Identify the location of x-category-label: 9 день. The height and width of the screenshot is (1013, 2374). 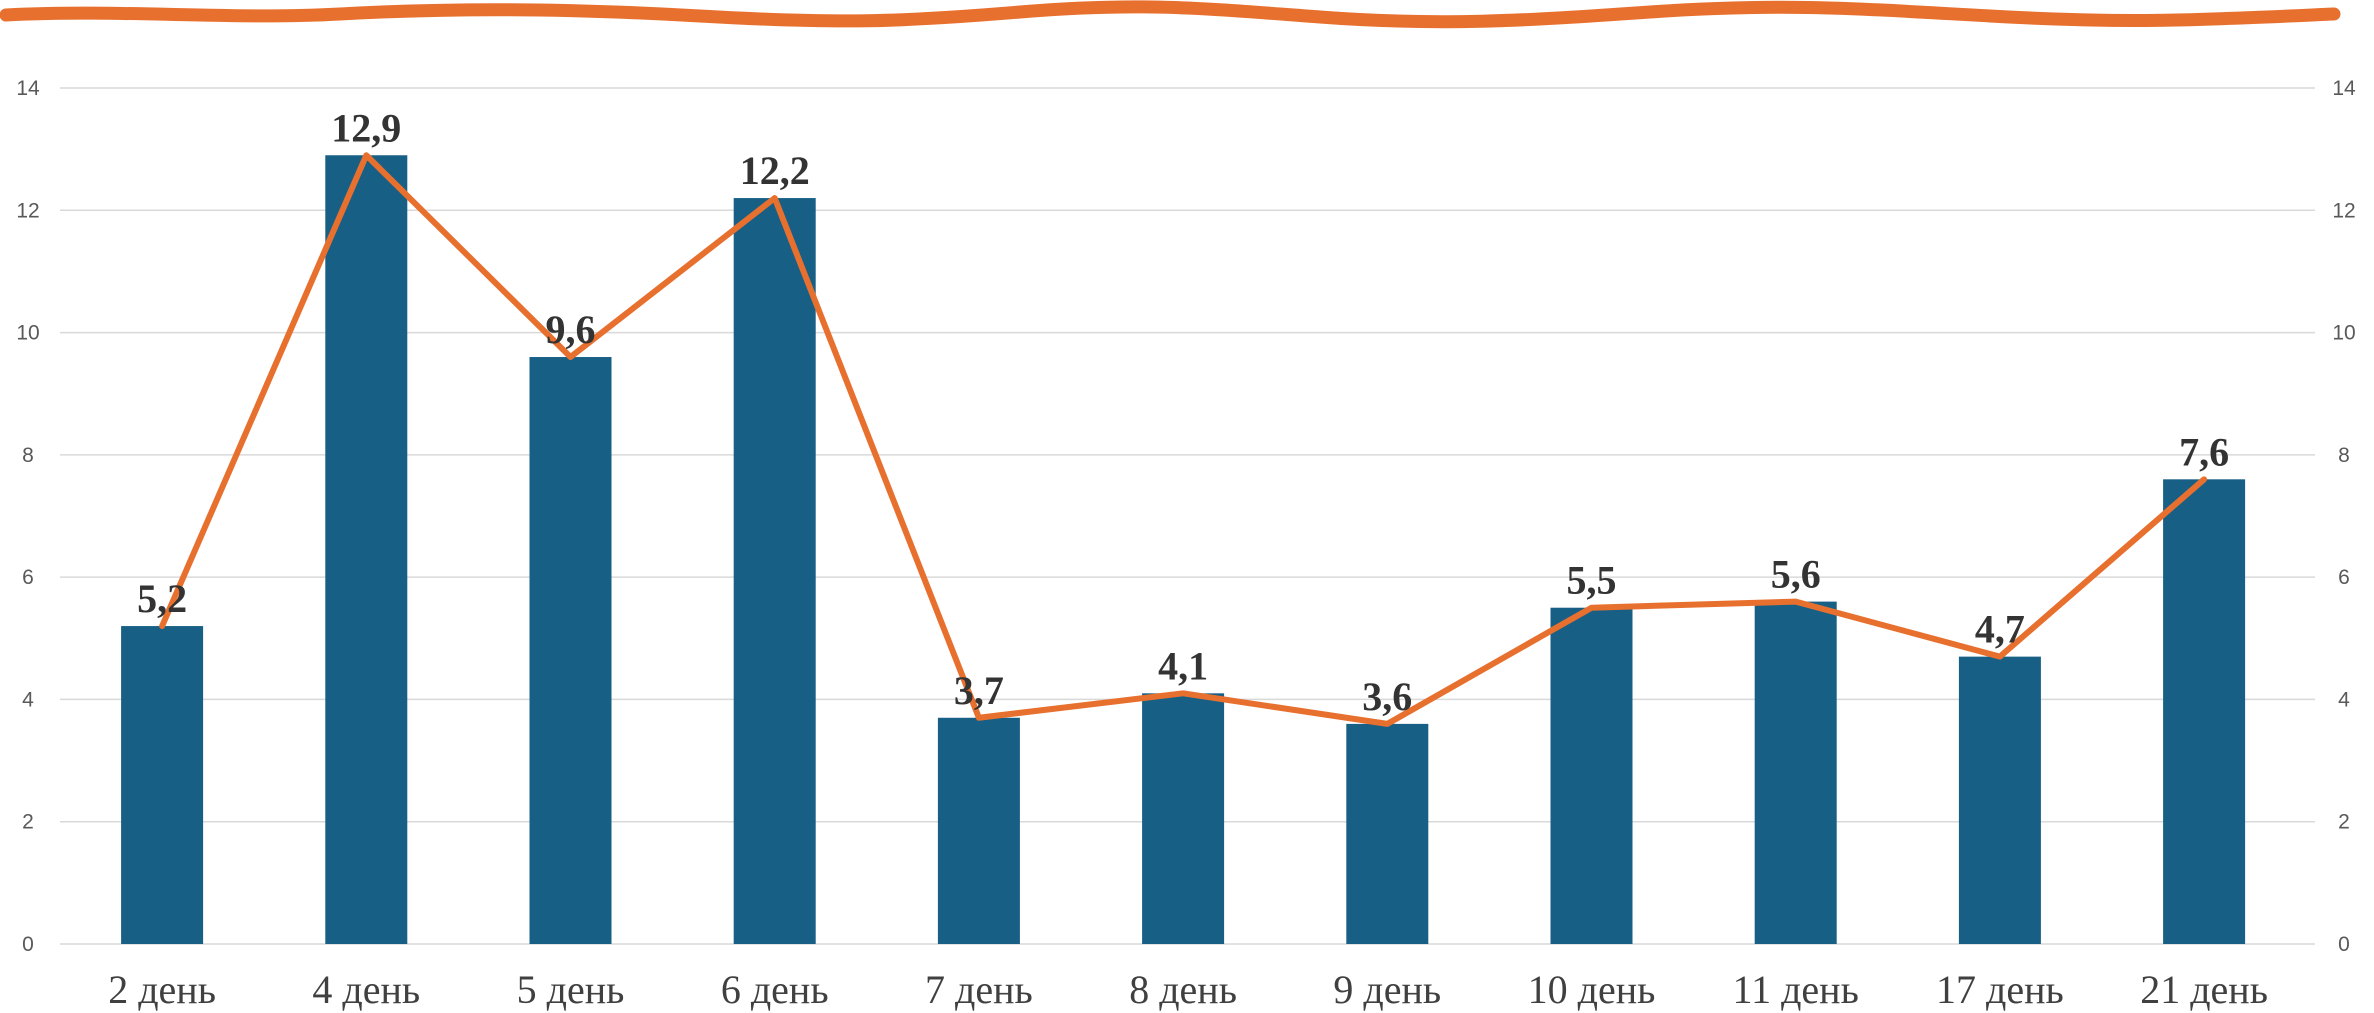
(1387, 989).